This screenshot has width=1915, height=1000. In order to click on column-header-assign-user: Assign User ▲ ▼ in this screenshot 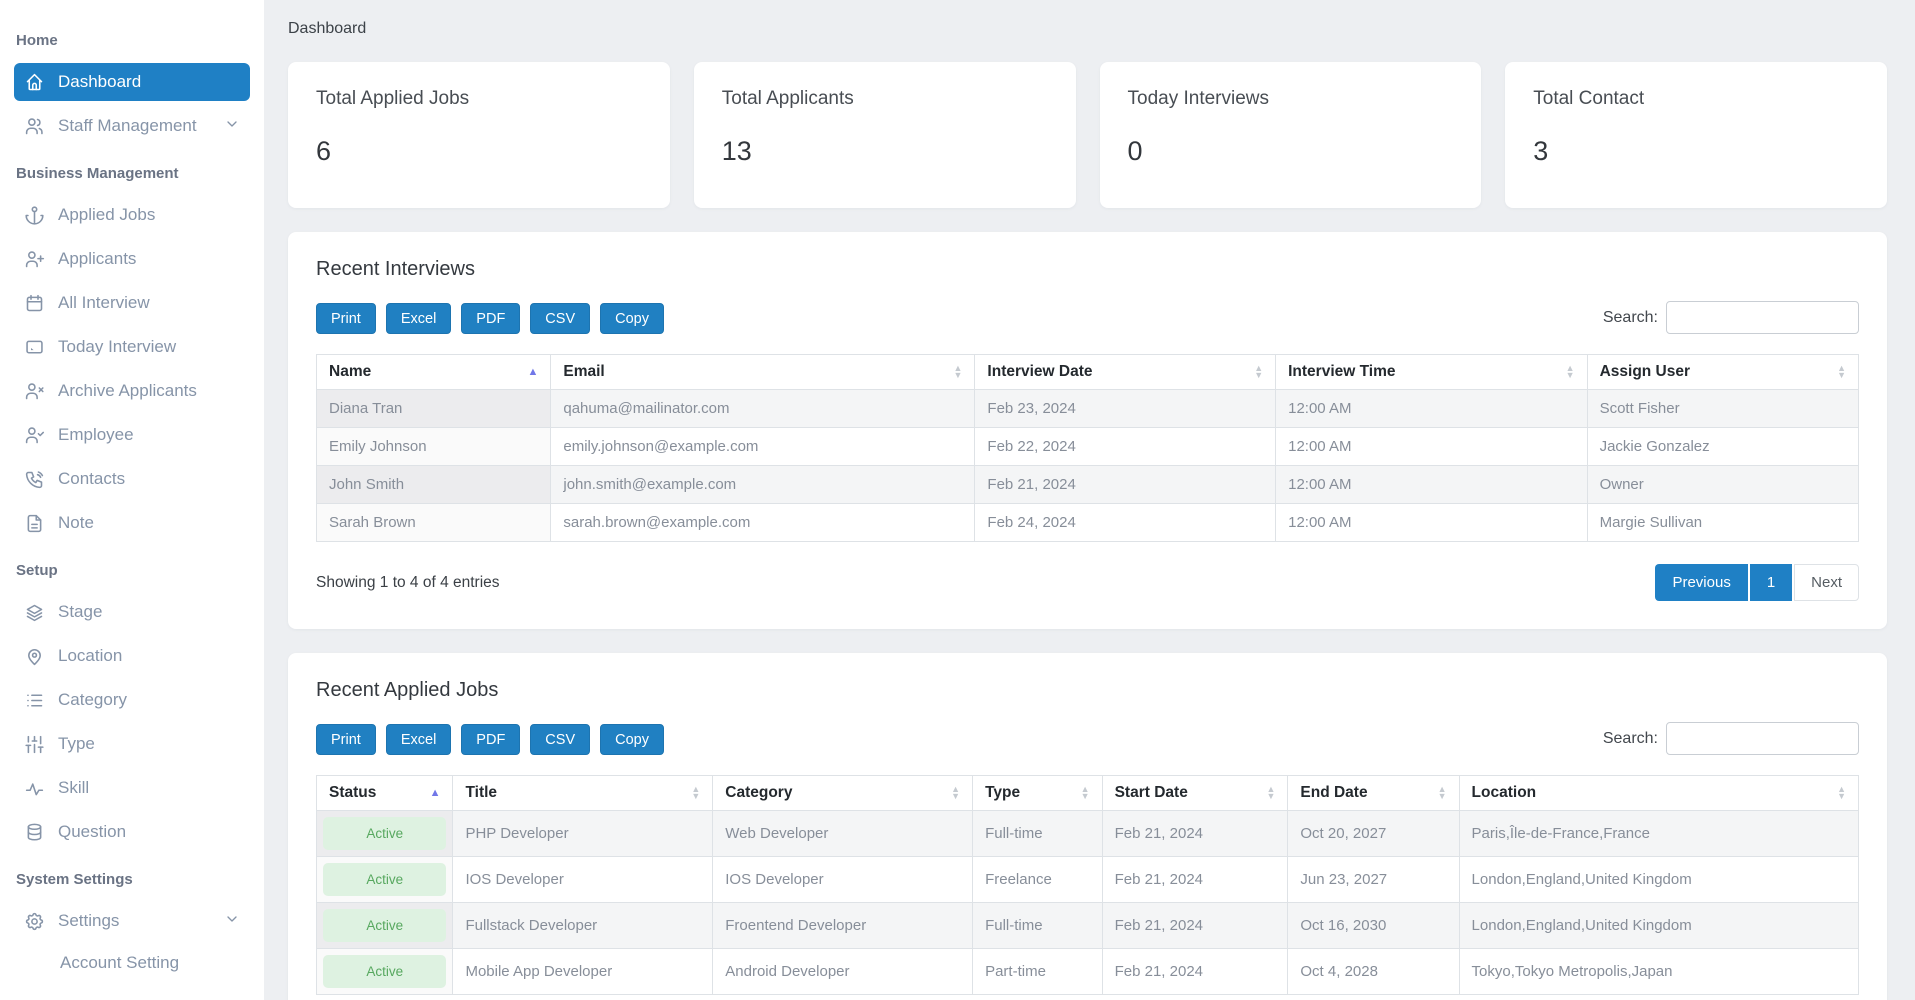, I will do `click(1723, 372)`.